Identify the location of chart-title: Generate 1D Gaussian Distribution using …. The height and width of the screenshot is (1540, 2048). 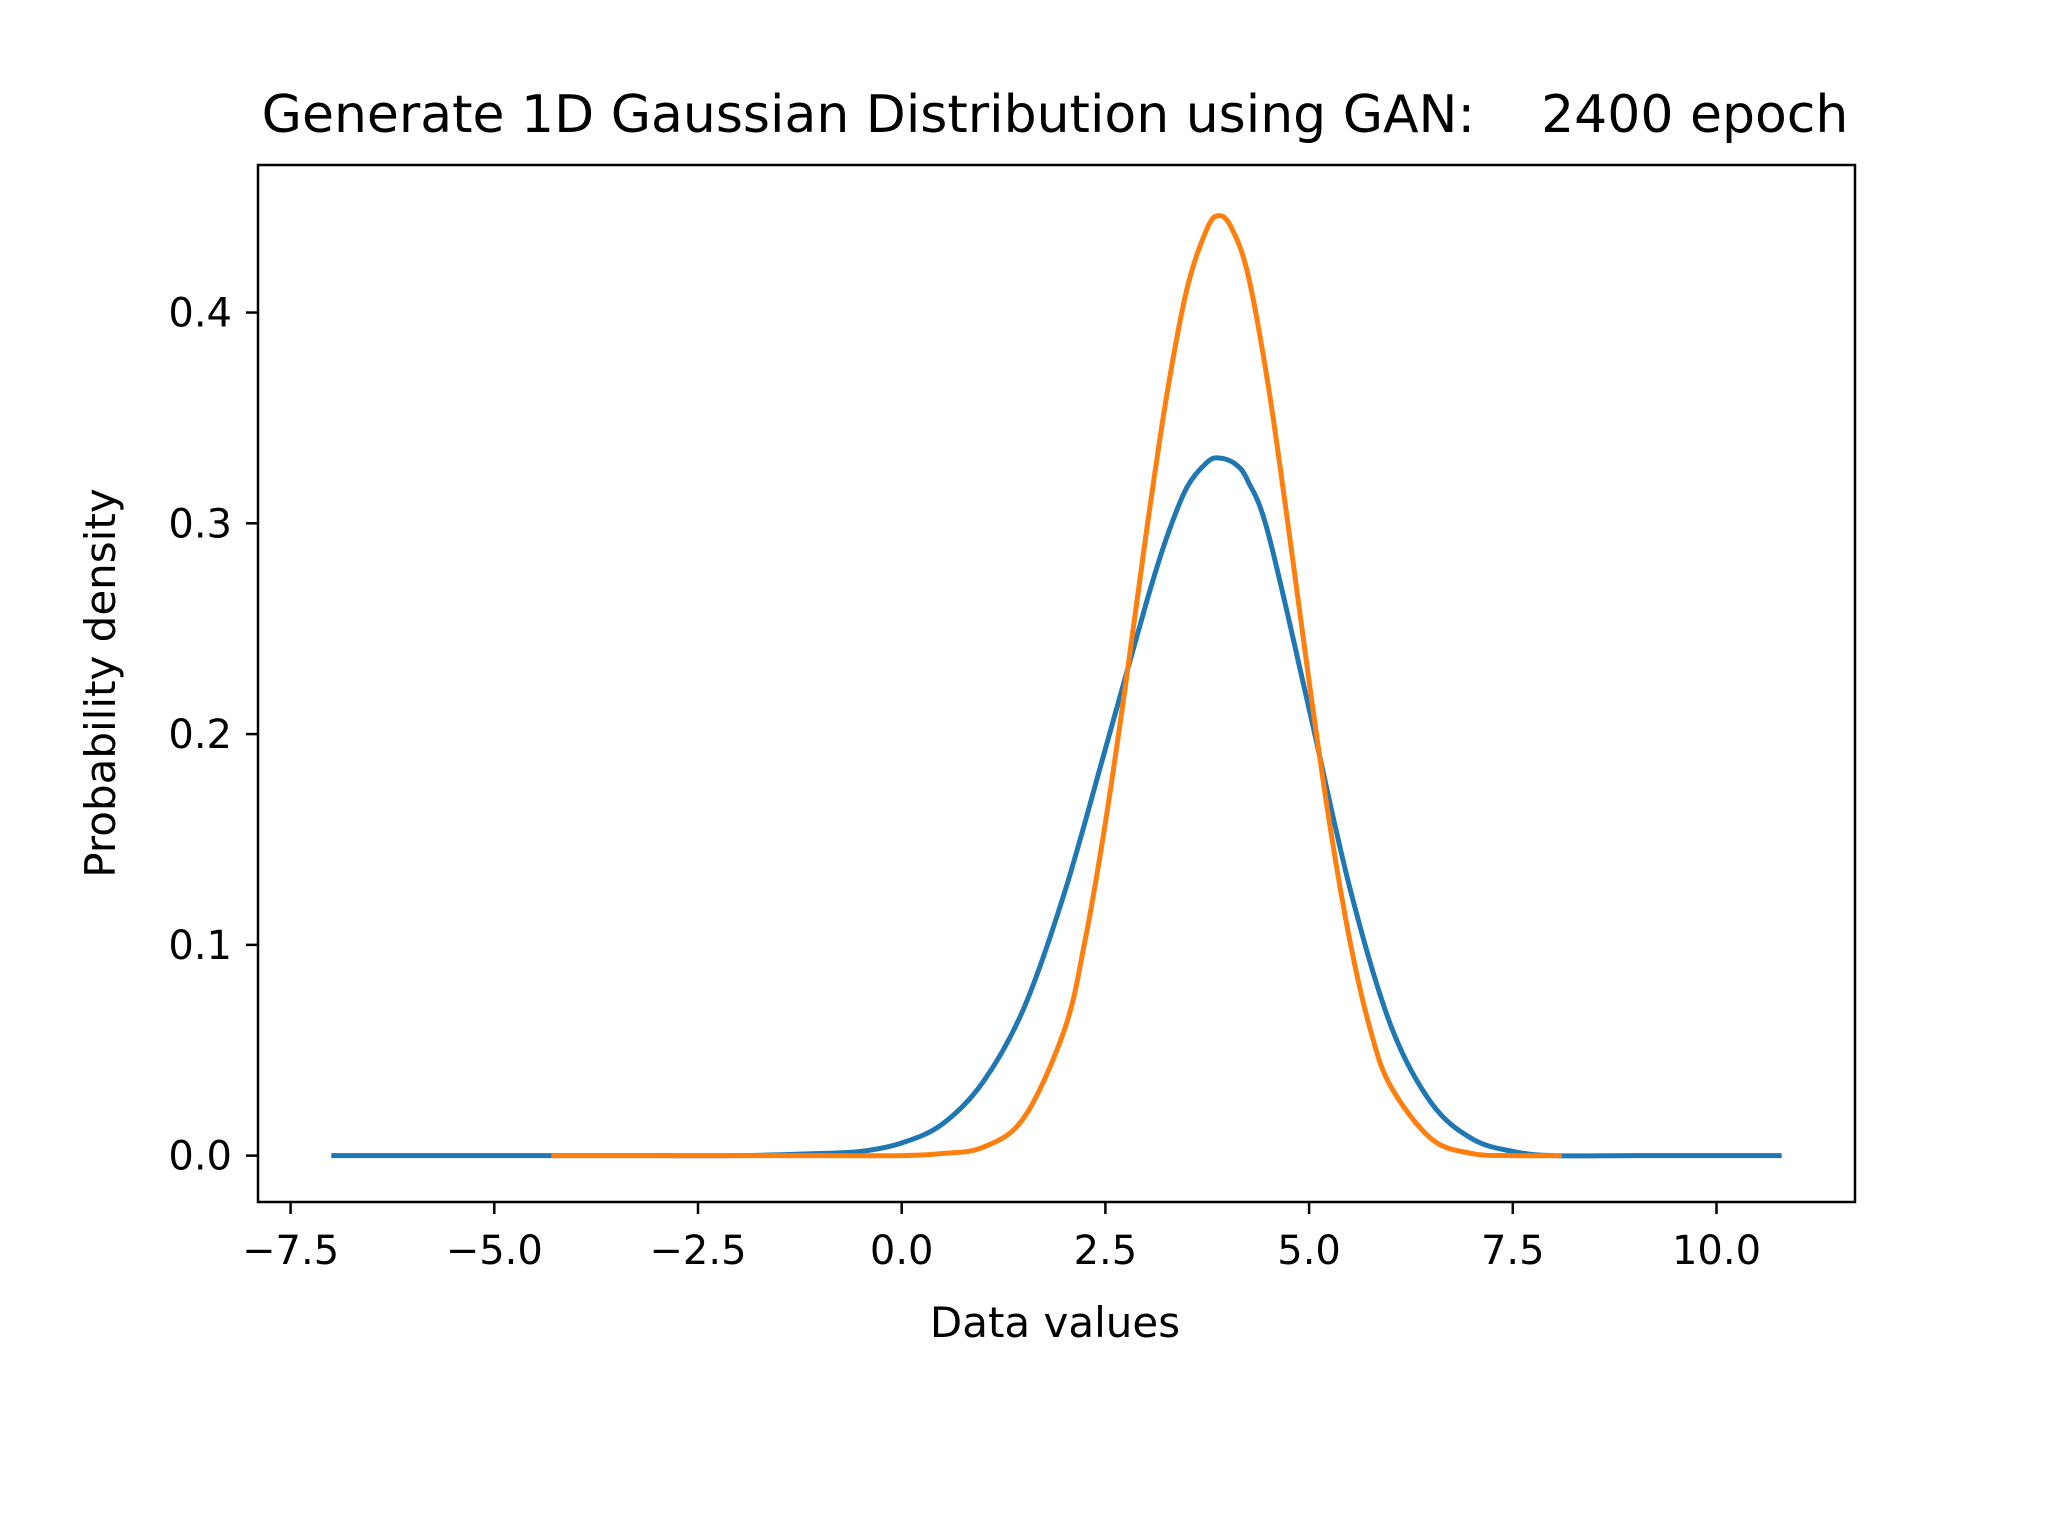
(1055, 115).